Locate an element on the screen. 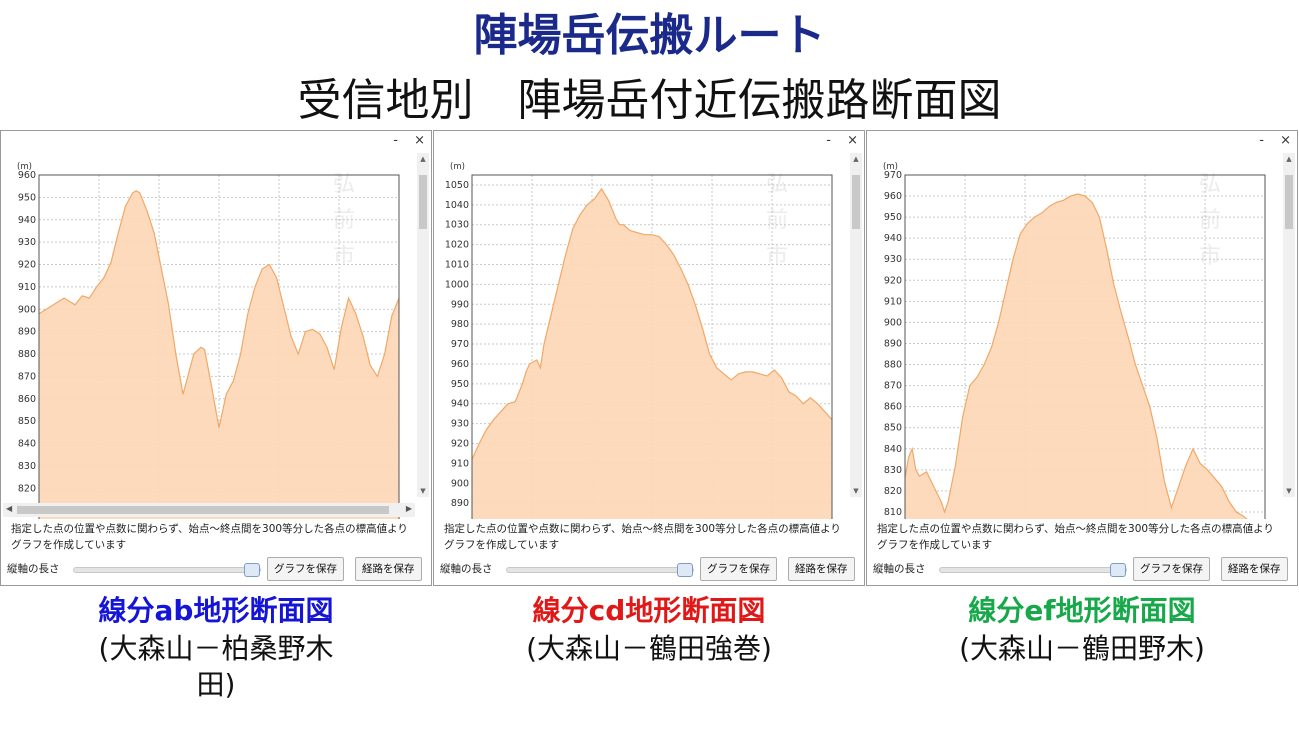 Image resolution: width=1299 pixels, height=737 pixels. caption-title: 線分ab地形断面図 is located at coordinates (216, 610).